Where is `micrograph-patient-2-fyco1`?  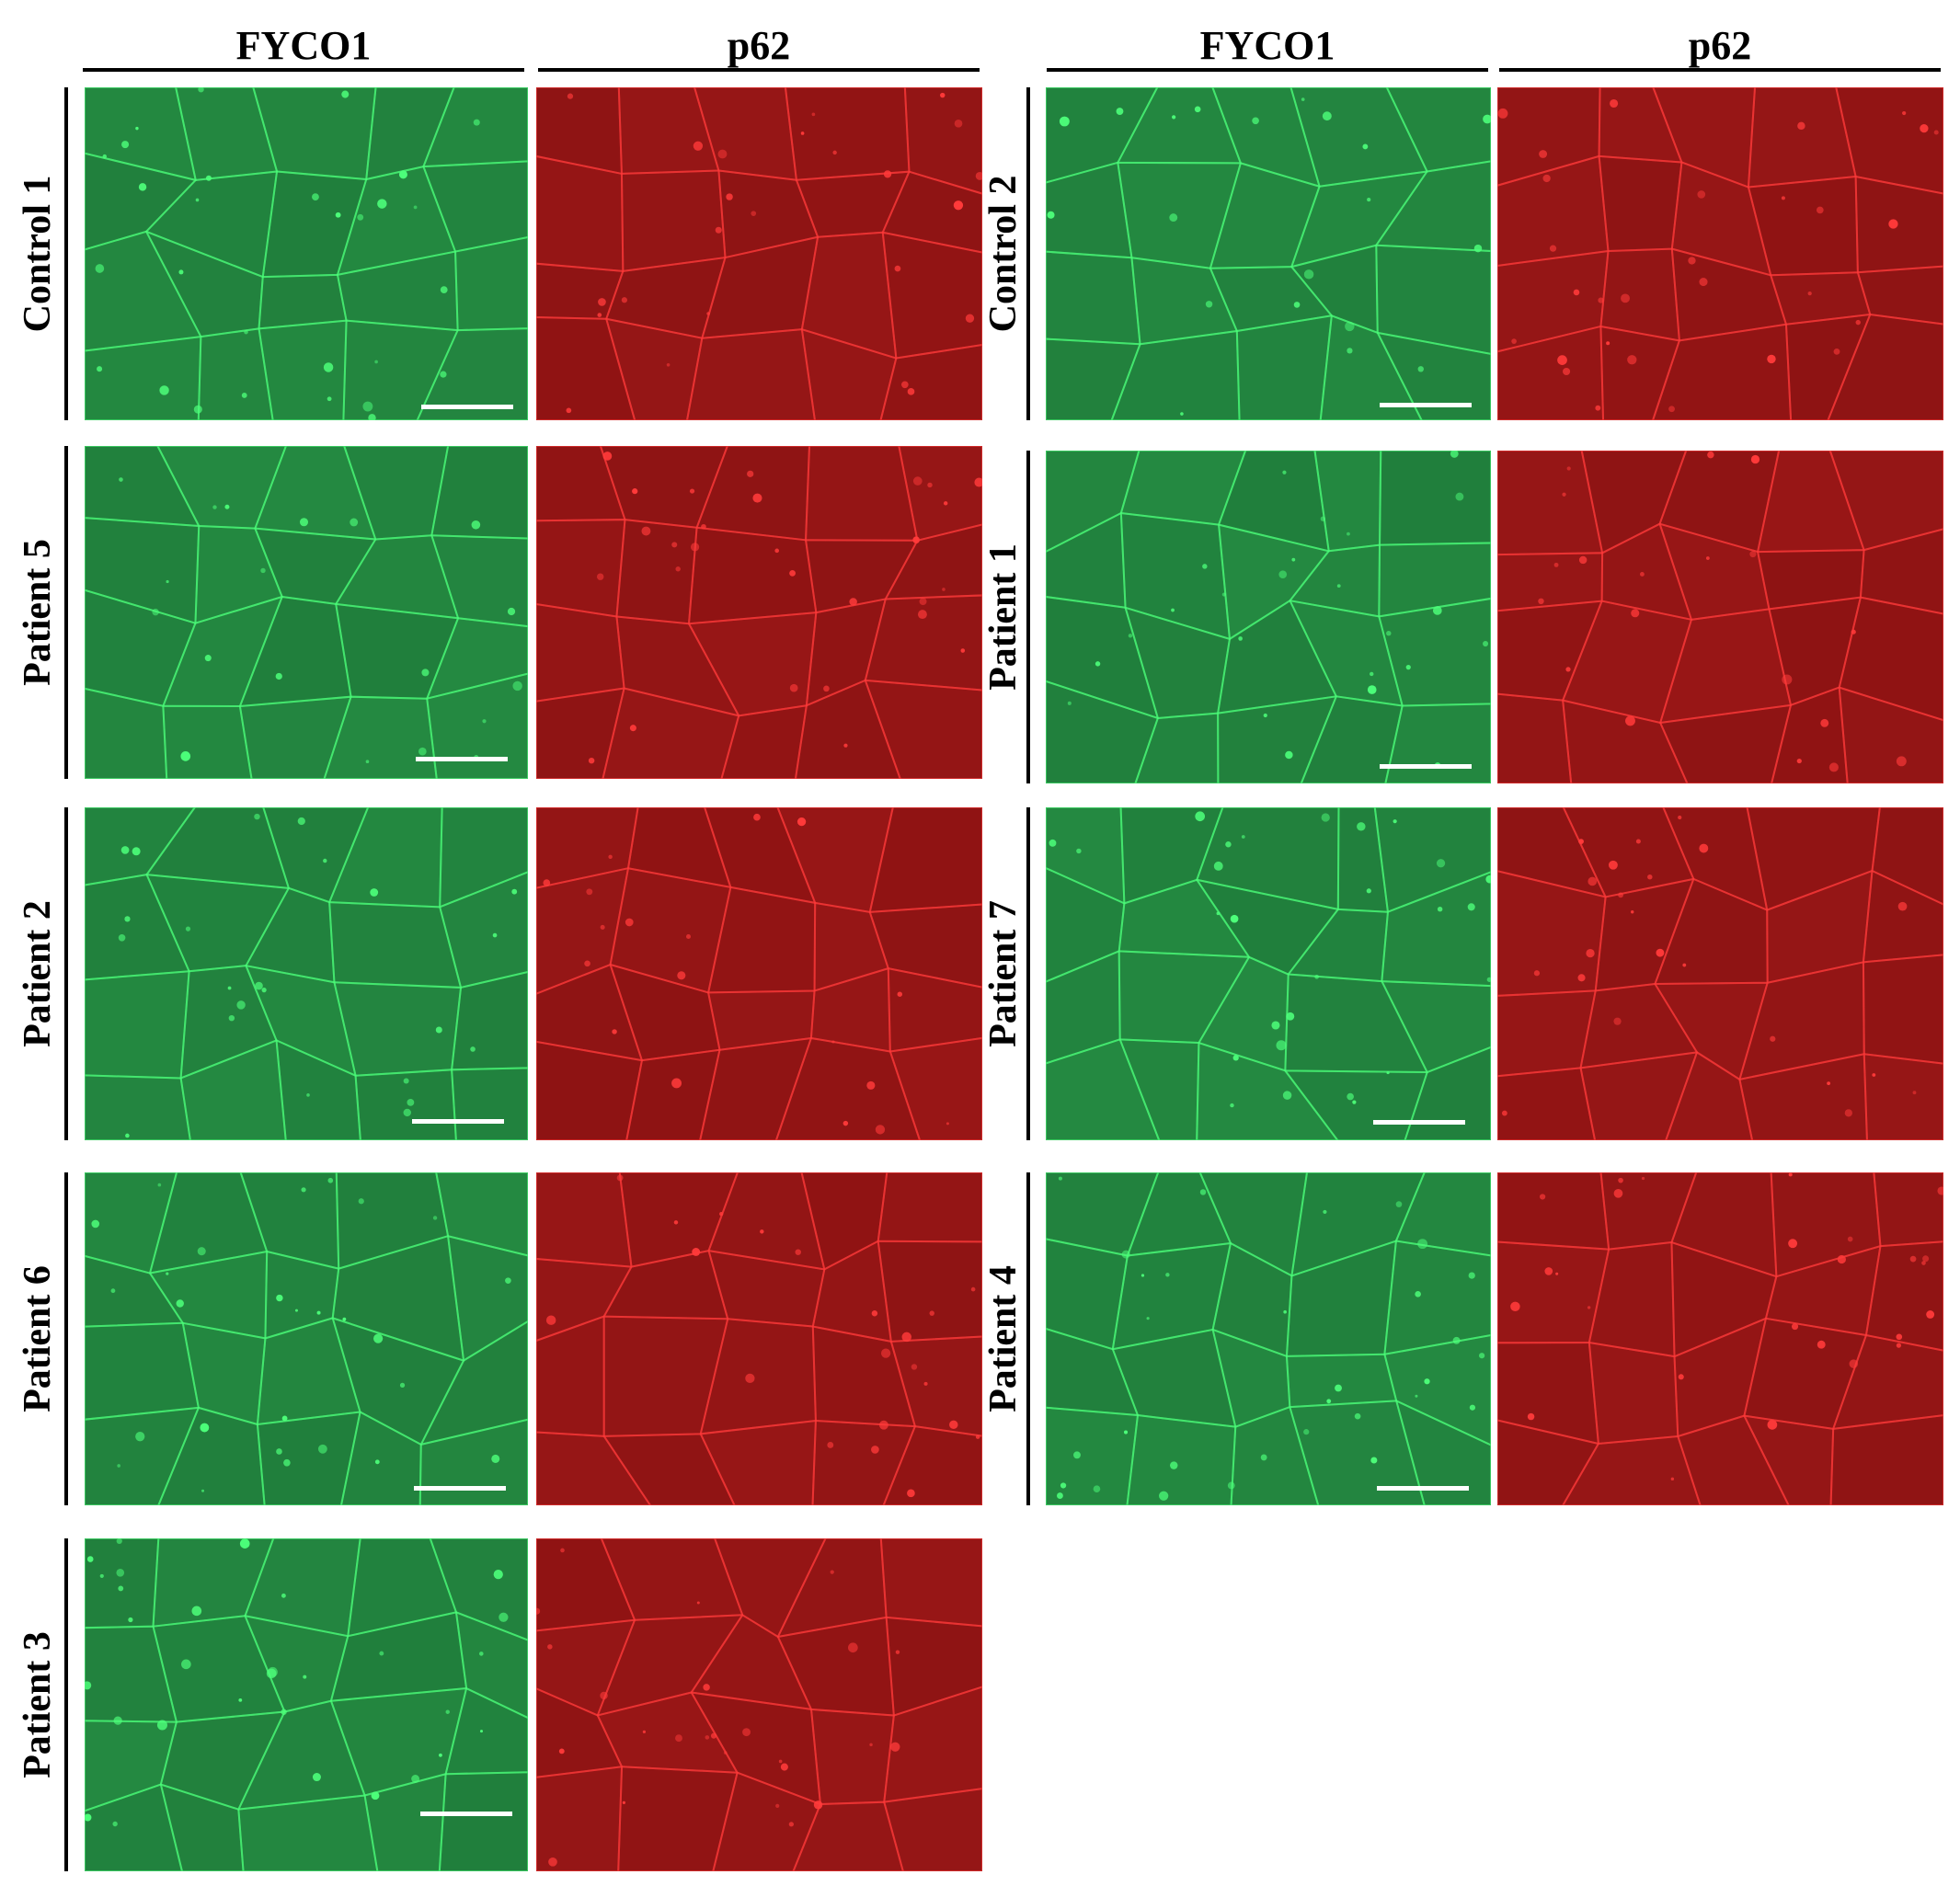 micrograph-patient-2-fyco1 is located at coordinates (307, 973).